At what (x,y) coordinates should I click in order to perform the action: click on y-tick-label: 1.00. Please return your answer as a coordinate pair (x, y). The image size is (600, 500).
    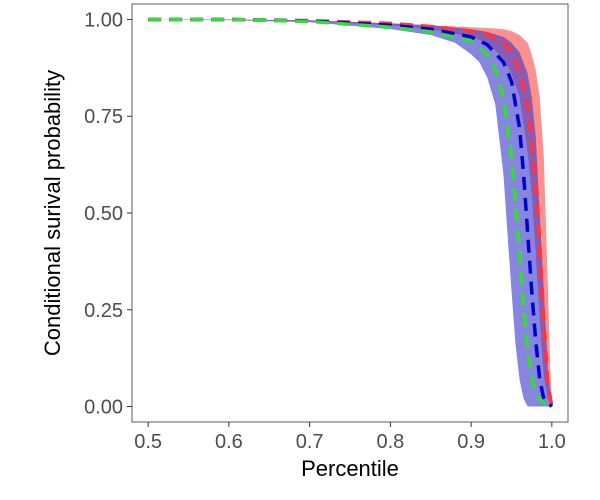
    Looking at the image, I should click on (103, 20).